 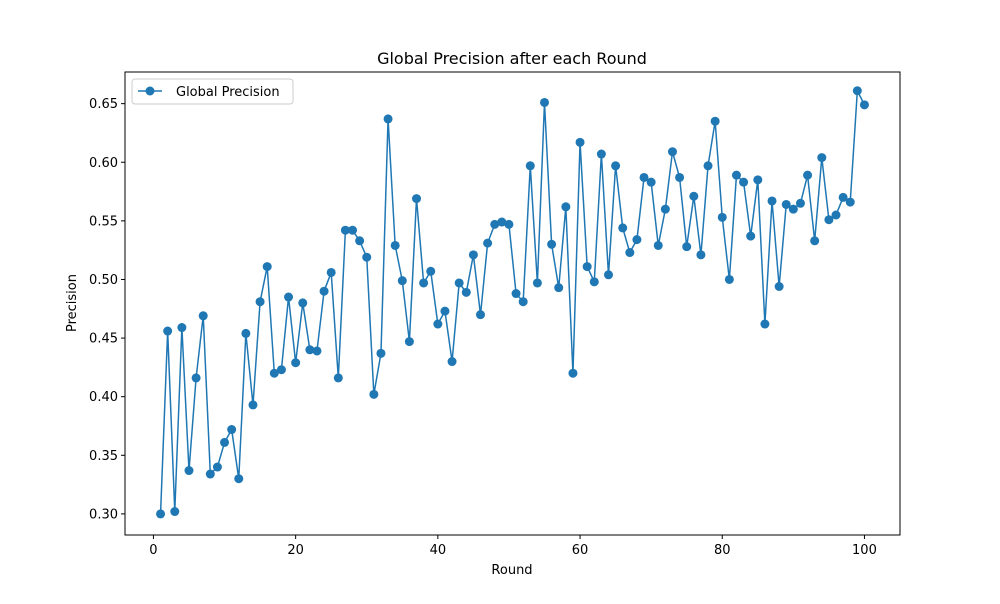 I want to click on y-tick-label: 0.55, so click(x=103, y=221).